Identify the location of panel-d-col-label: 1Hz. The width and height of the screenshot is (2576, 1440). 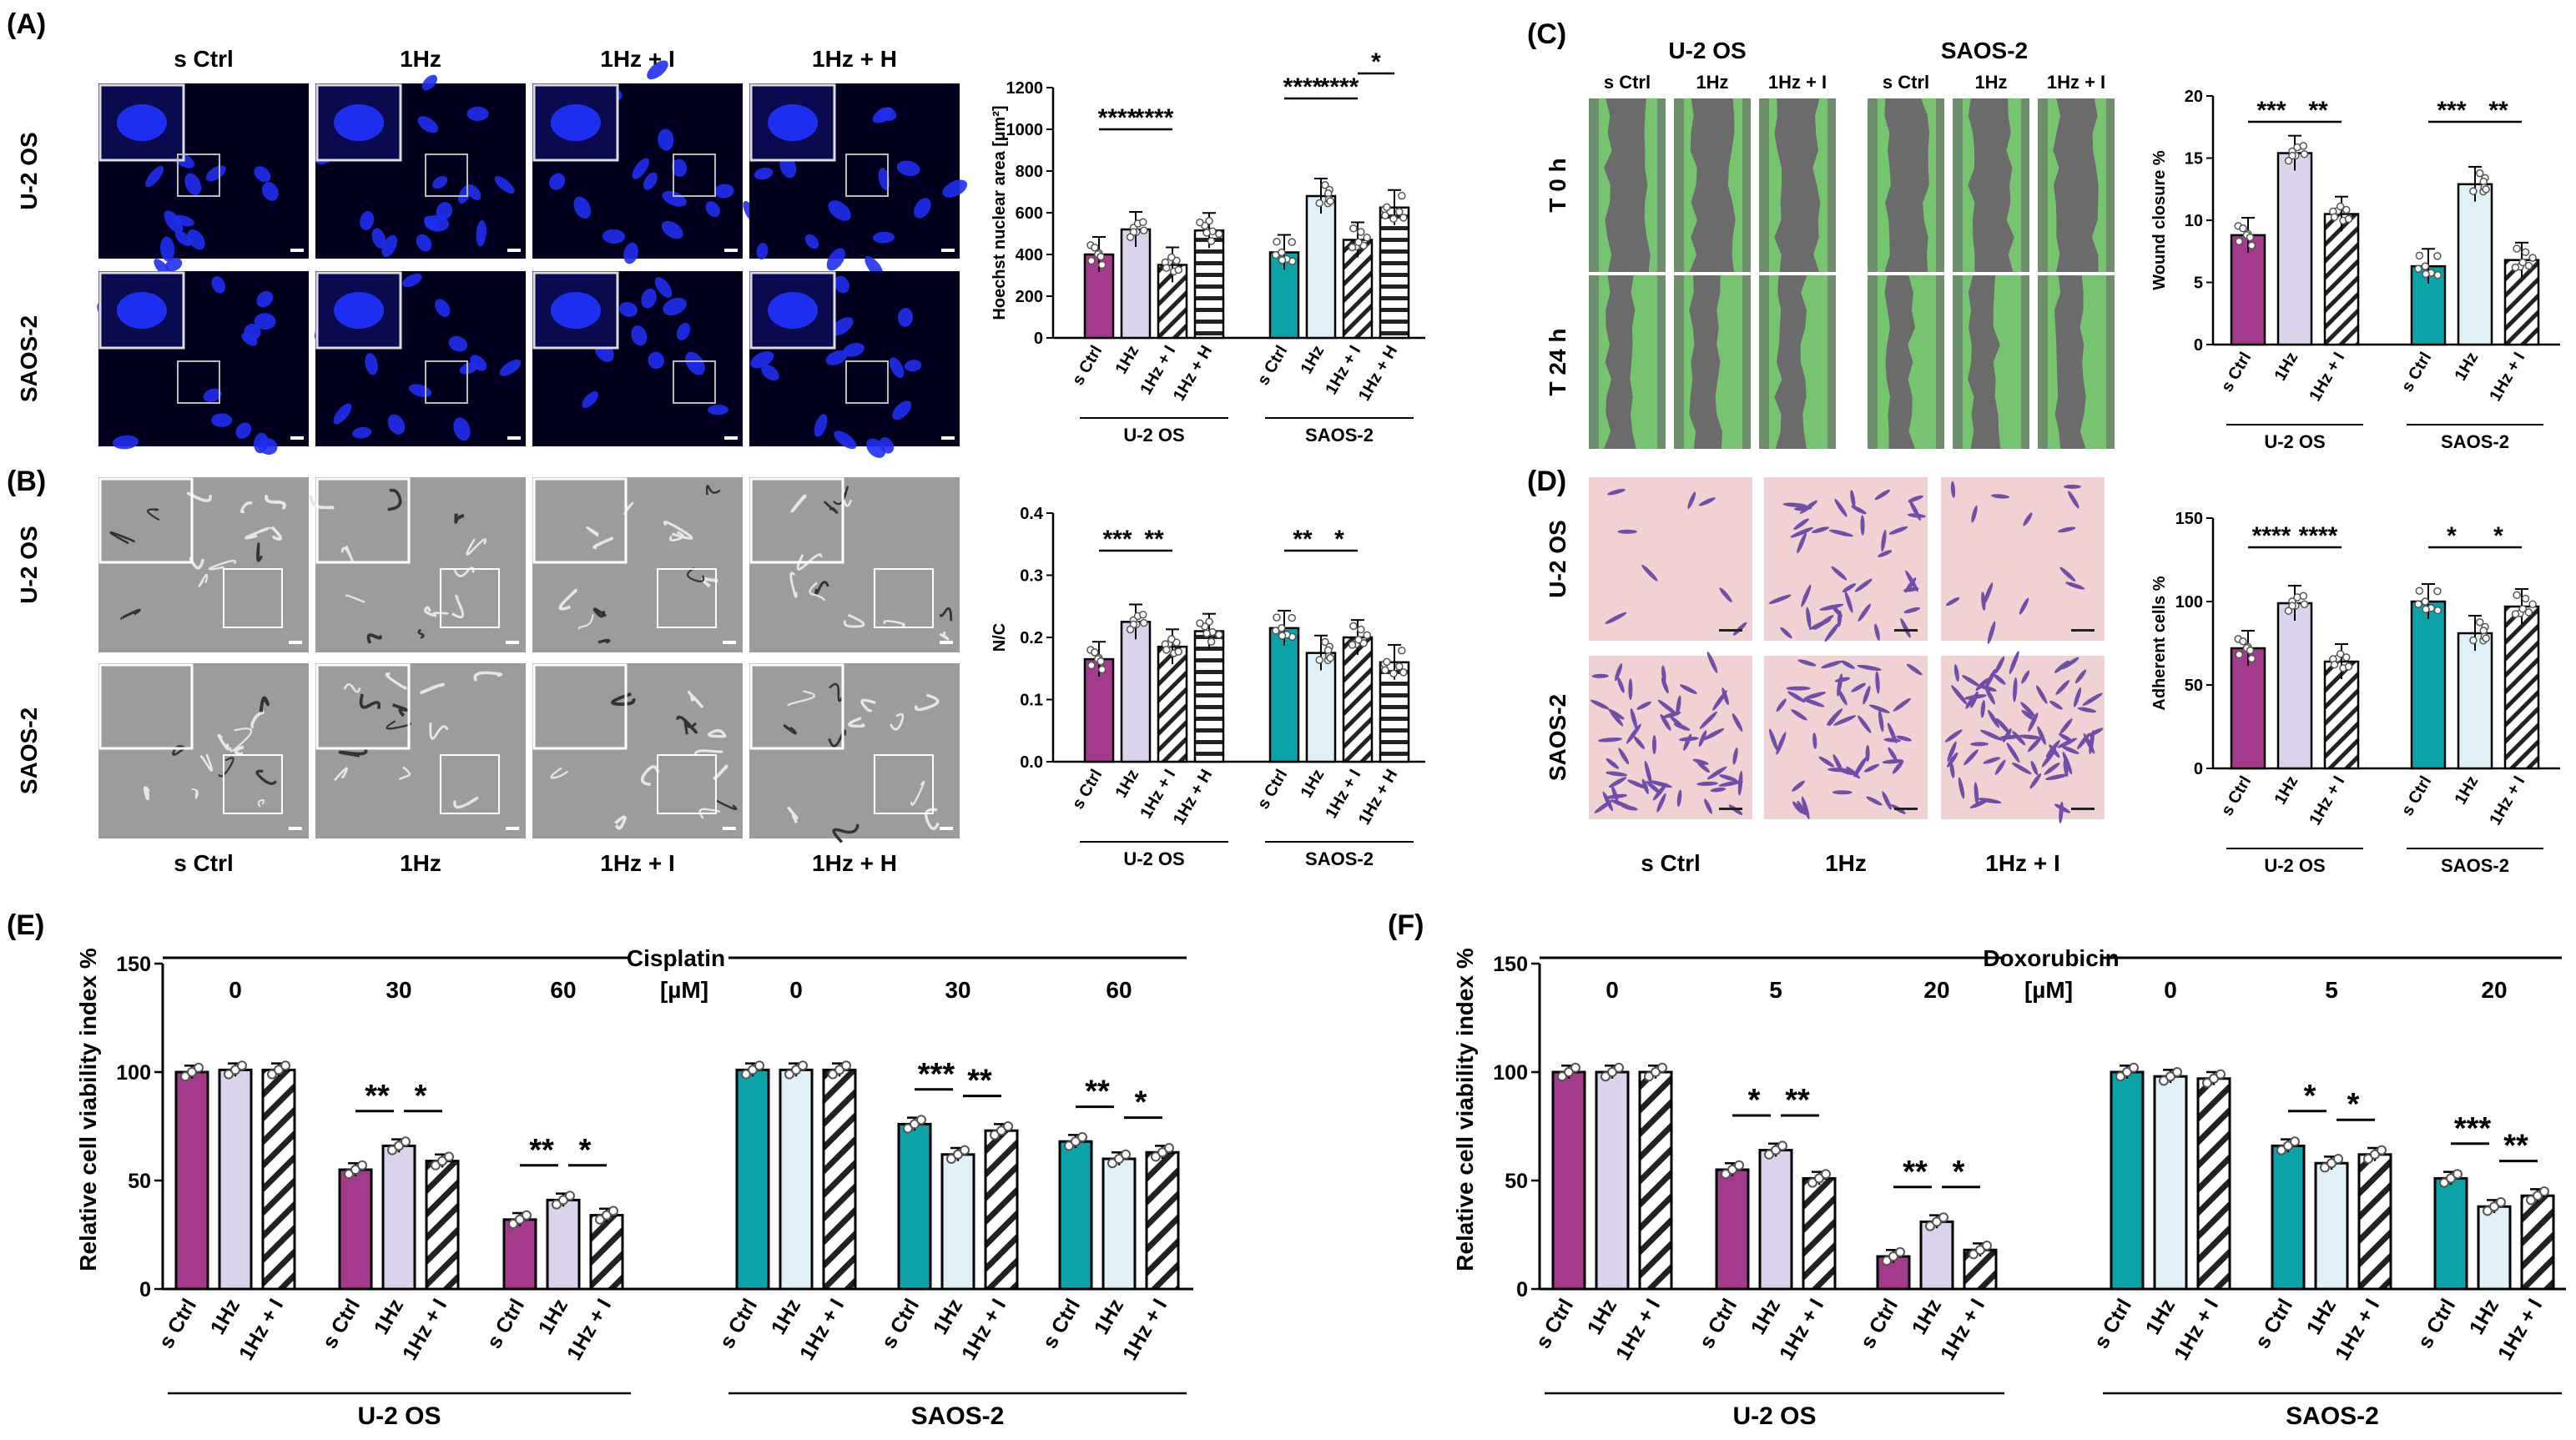
(1846, 863).